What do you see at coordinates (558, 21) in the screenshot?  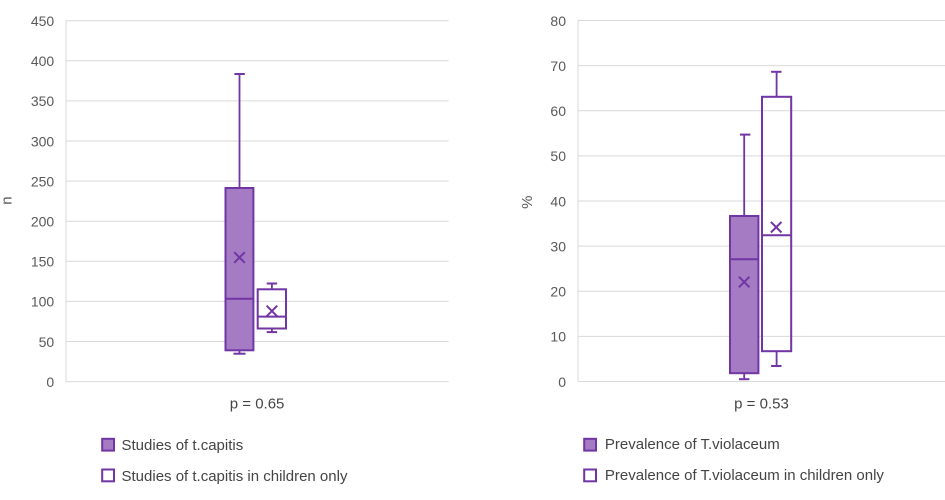 I see `svg-text: 80` at bounding box center [558, 21].